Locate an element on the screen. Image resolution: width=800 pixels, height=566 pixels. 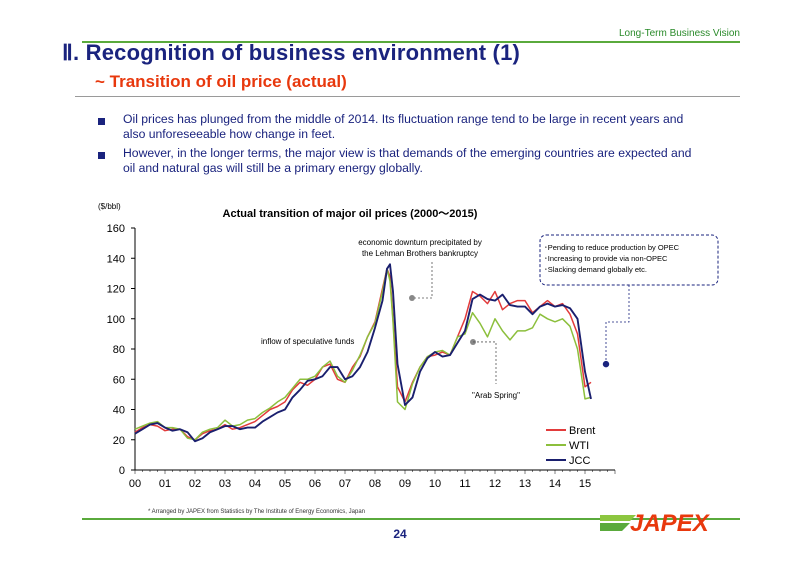
footer-divider is located at coordinates (411, 519).